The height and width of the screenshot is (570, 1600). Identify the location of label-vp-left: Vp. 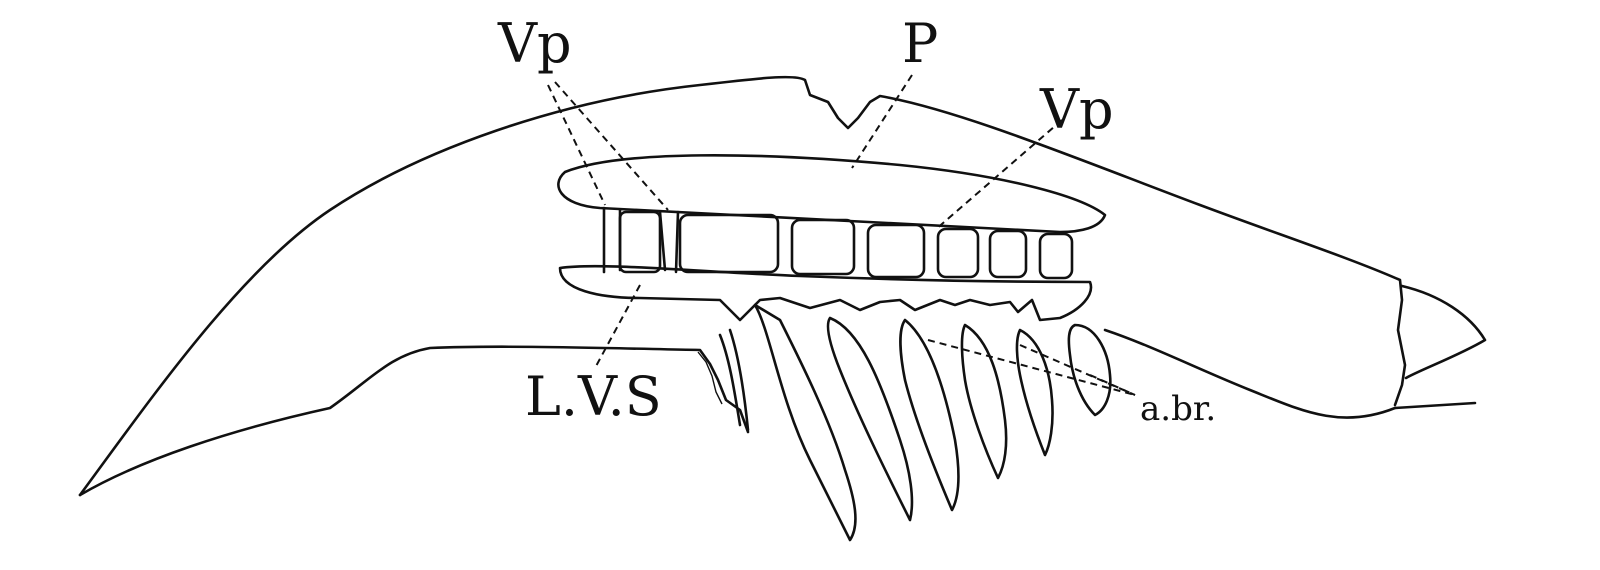
(534, 43).